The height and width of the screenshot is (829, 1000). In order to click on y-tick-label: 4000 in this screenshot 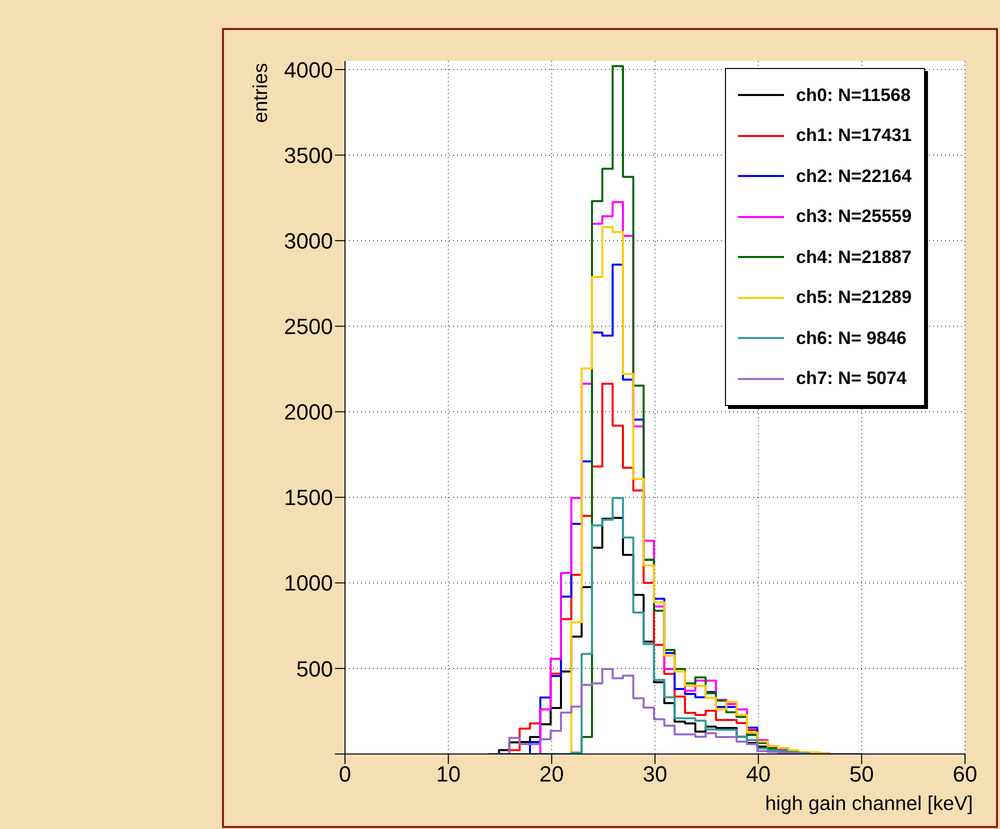, I will do `click(308, 69)`.